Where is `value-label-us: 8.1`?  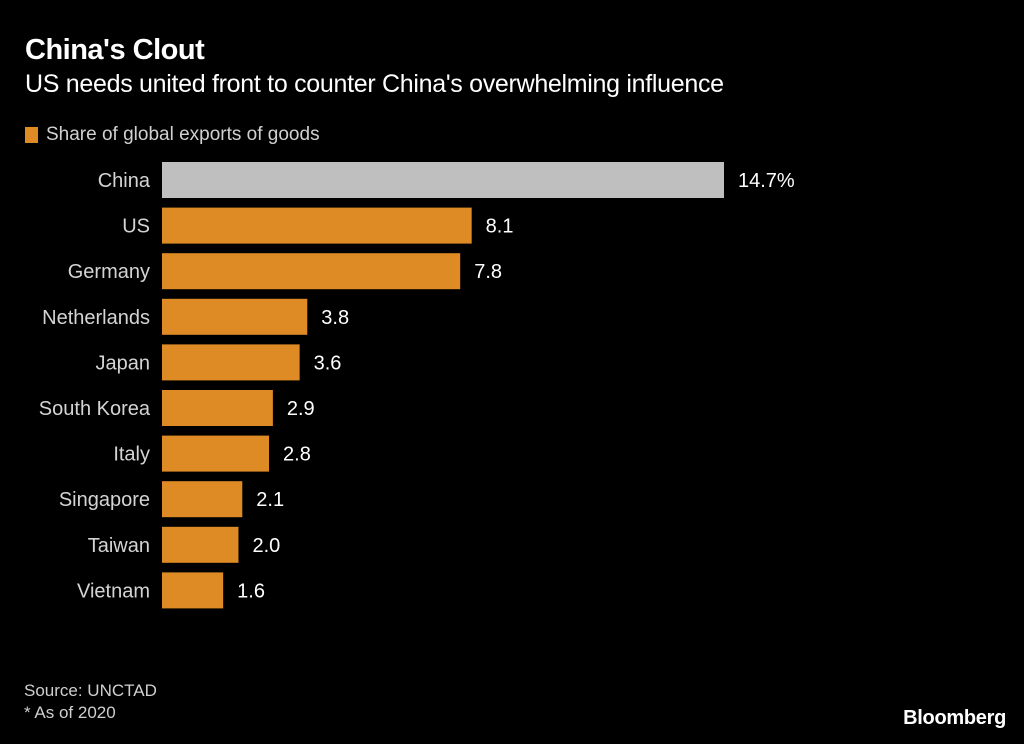 value-label-us: 8.1 is located at coordinates (500, 227).